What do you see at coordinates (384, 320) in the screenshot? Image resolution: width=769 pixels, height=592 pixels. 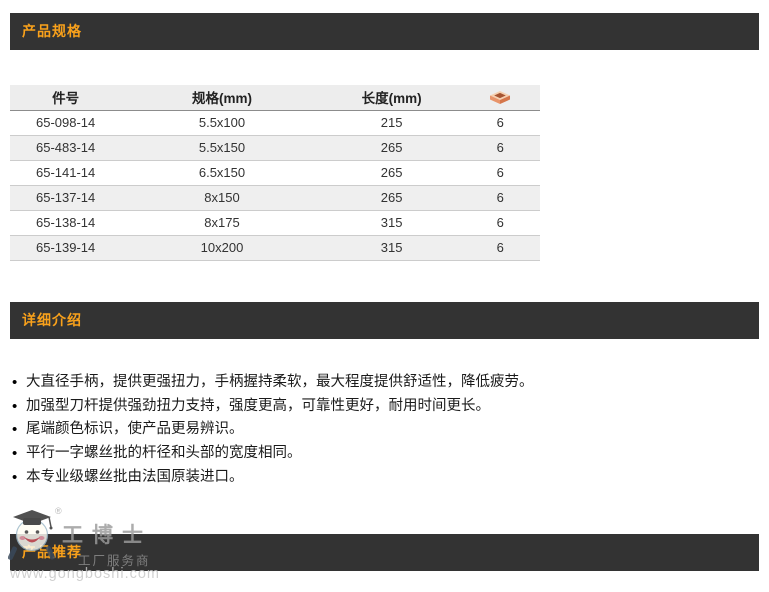 I see `section-header-details: 详细介绍` at bounding box center [384, 320].